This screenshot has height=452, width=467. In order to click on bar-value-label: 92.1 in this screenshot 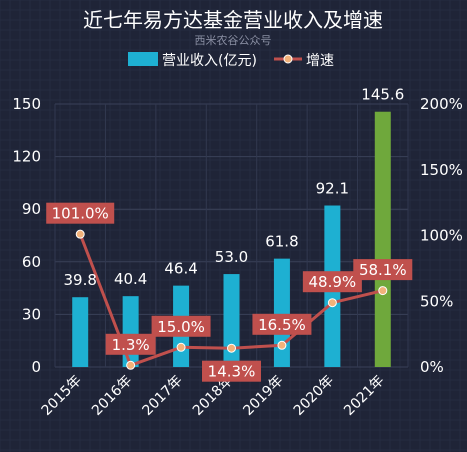, I will do `click(332, 189)`.